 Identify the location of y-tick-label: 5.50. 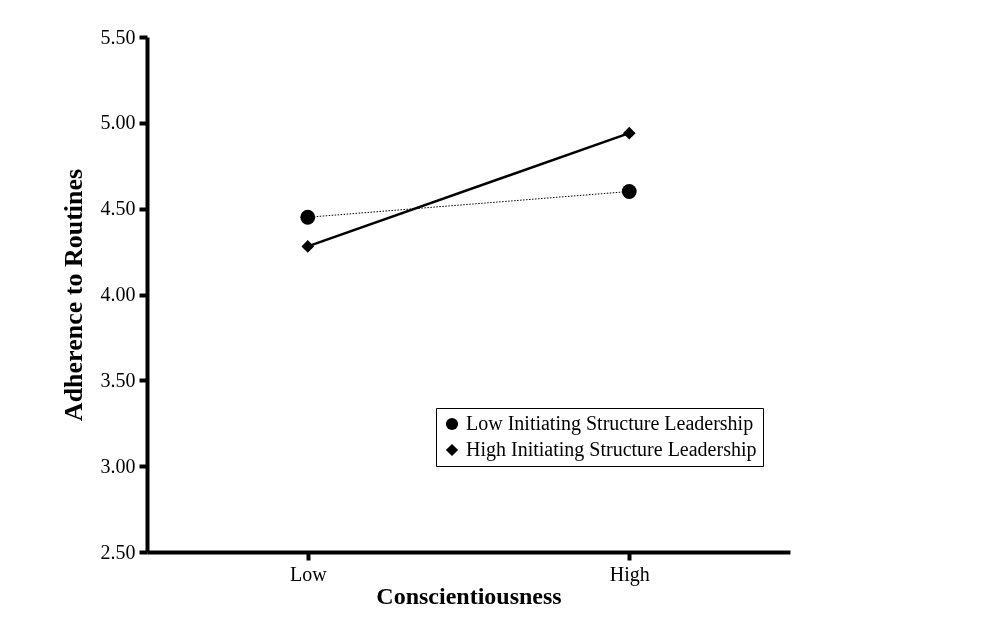
(118, 36).